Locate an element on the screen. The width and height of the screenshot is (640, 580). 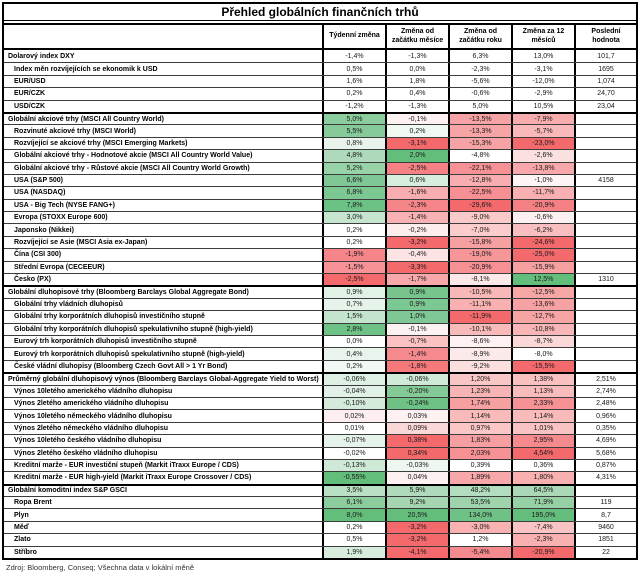
change-cell-12-months: 1,80% is located at coordinates (542, 478).